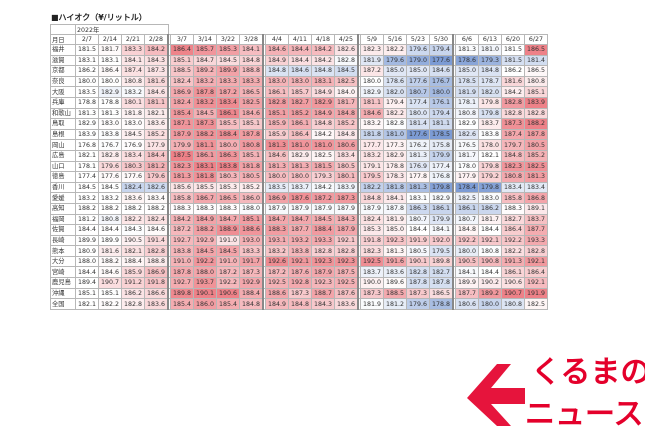 This screenshot has height=433, width=650. What do you see at coordinates (395, 102) in the screenshot?
I see `price-cell: 179.4` at bounding box center [395, 102].